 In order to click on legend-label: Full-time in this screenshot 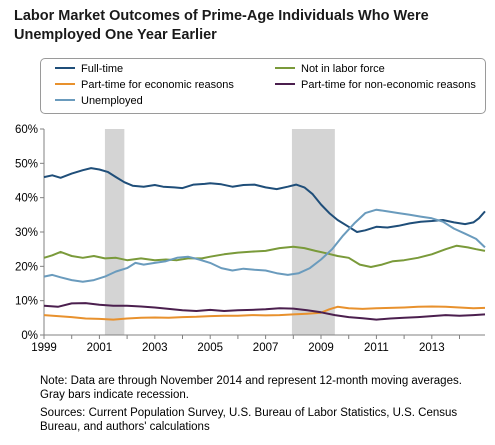, I will do `click(102, 69)`.